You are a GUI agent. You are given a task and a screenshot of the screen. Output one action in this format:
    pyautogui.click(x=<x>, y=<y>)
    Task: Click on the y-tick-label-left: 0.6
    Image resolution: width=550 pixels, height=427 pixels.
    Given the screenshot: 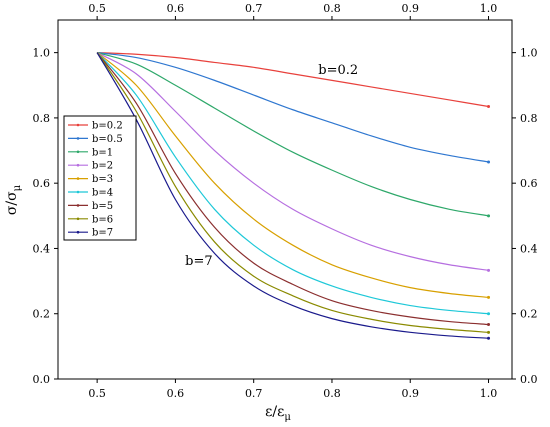 What is the action you would take?
    pyautogui.click(x=42, y=183)
    